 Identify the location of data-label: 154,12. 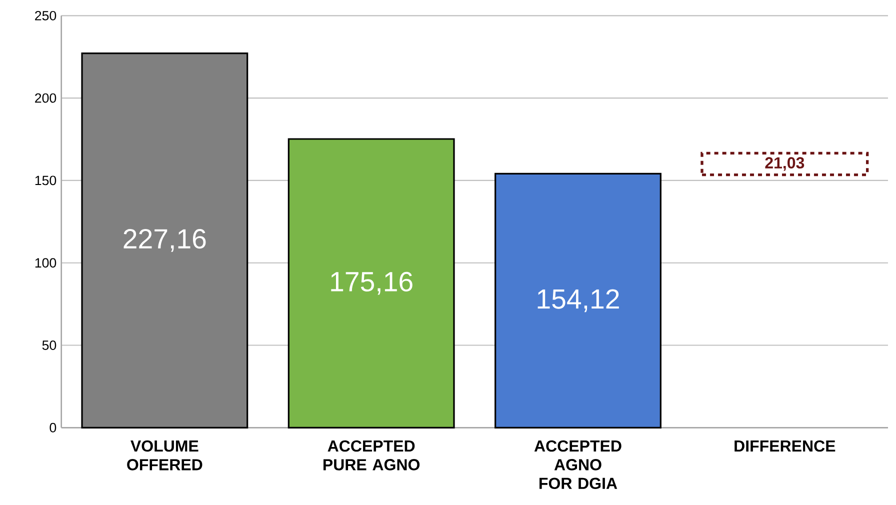
(578, 300).